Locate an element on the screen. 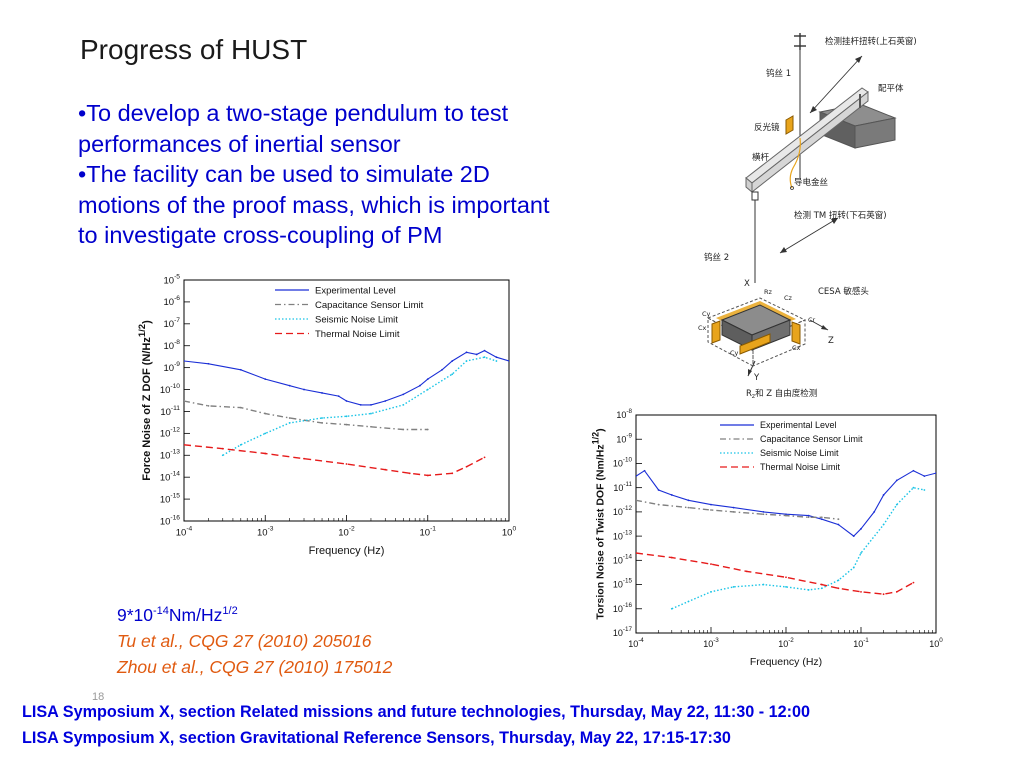  diagram-axis-y: Y is located at coordinates (756, 378).